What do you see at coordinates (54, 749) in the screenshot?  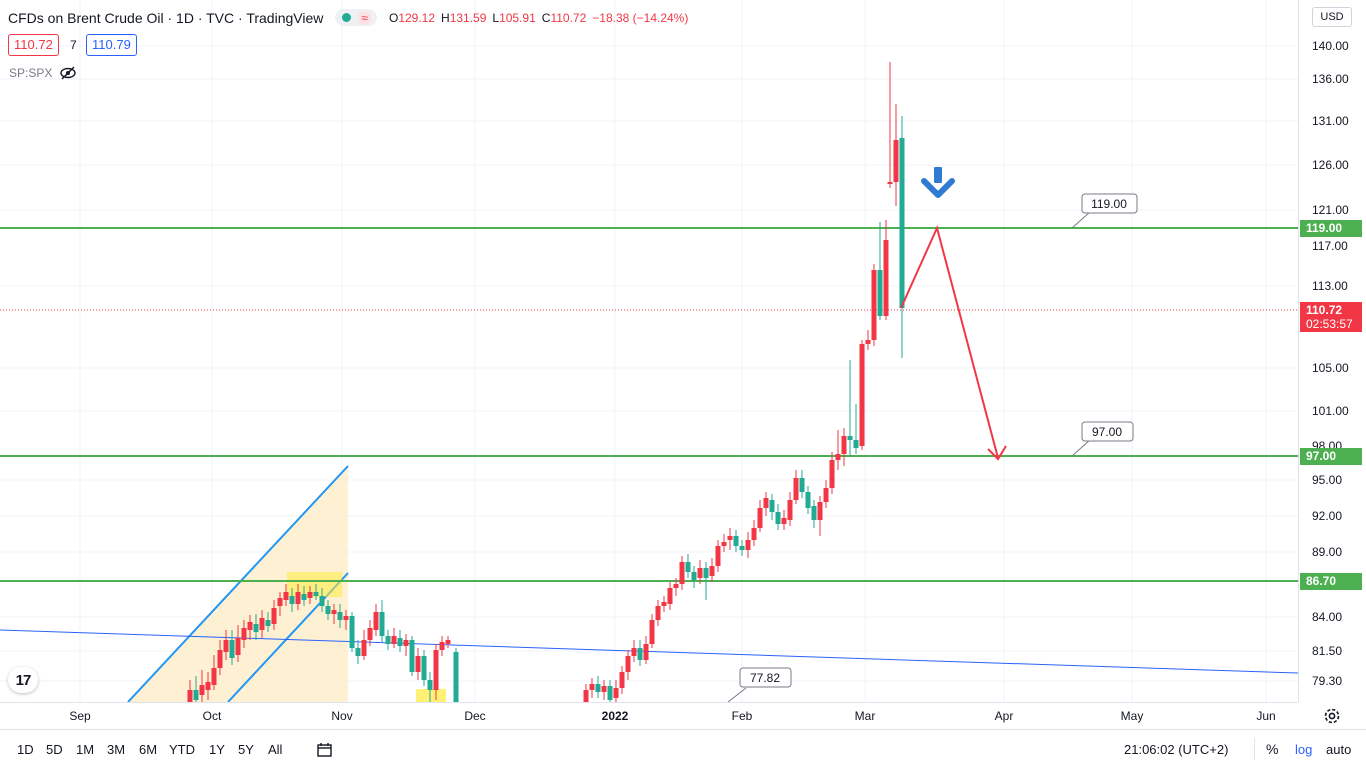 I see `range-button-5d: 5D` at bounding box center [54, 749].